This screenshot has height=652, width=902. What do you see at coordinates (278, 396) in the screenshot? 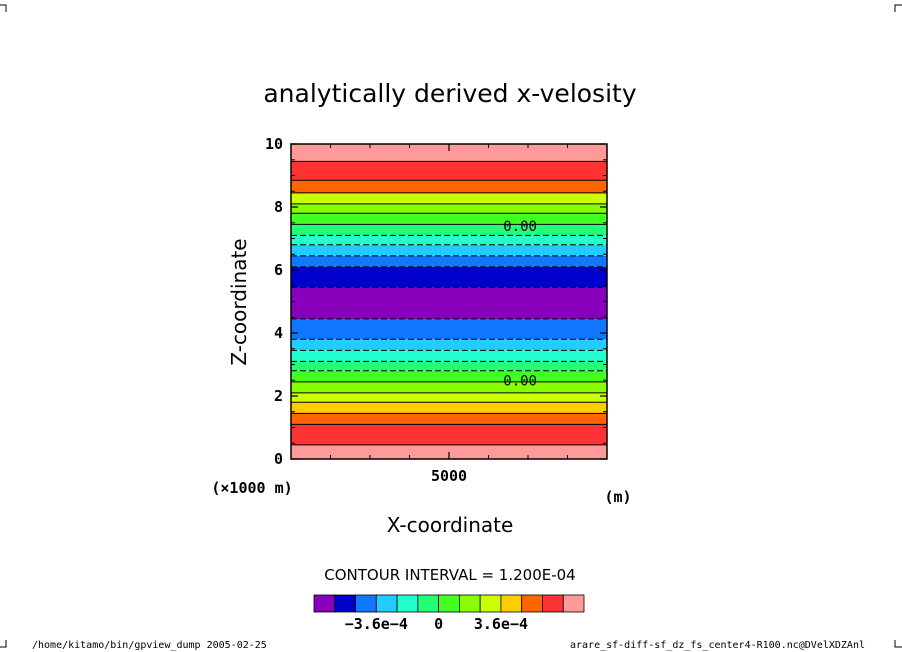
I see `y-tick-label: 2` at bounding box center [278, 396].